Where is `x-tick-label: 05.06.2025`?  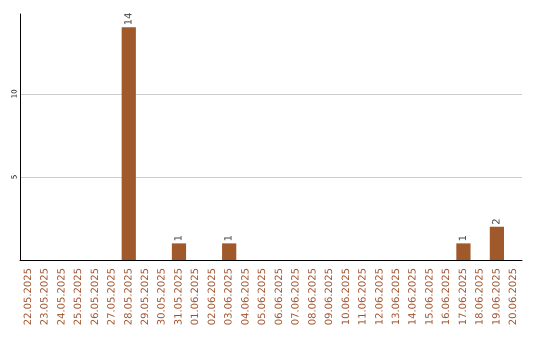
x-tick-label: 05.06.2025 is located at coordinates (262, 297).